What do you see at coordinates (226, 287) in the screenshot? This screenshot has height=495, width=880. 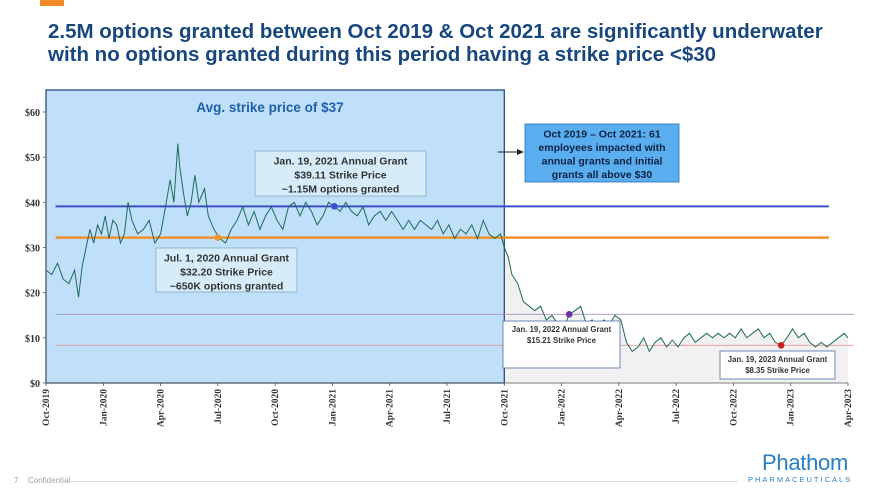 I see `annotation-jul2020-line: ~650K options granted` at bounding box center [226, 287].